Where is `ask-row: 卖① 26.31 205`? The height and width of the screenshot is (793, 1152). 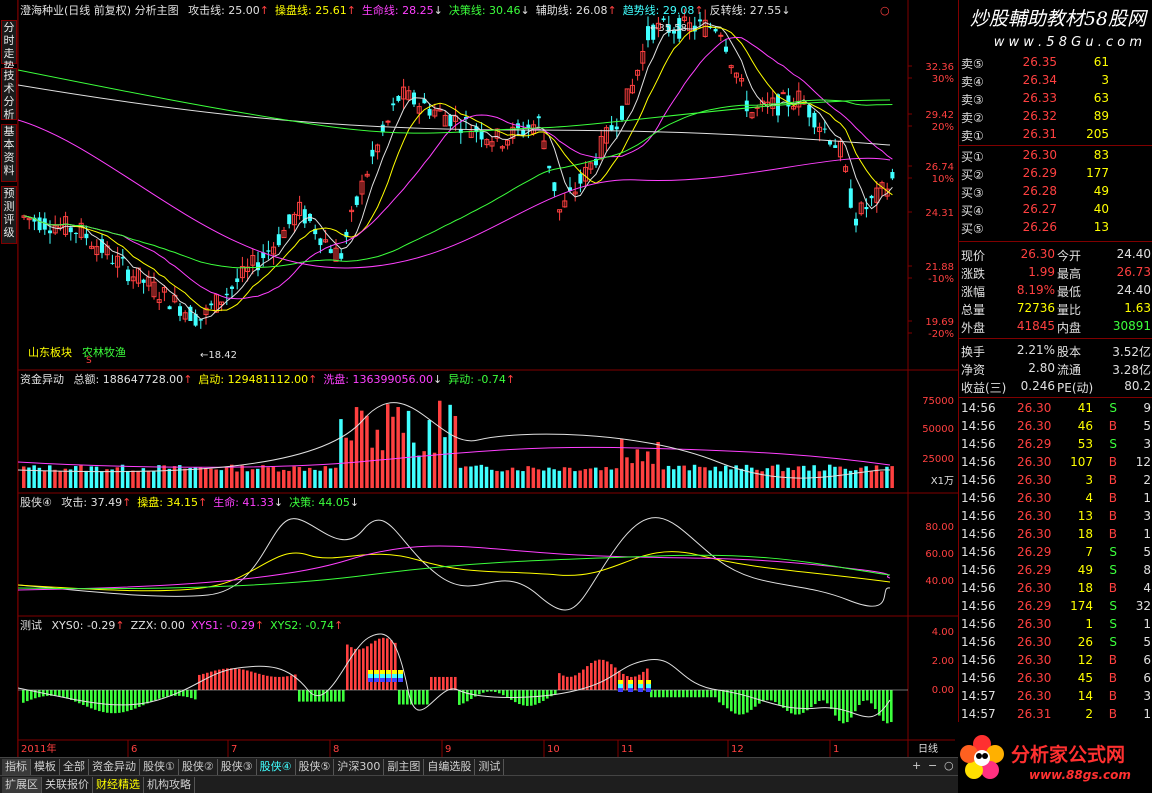 ask-row: 卖① 26.31 205 is located at coordinates (1055, 135).